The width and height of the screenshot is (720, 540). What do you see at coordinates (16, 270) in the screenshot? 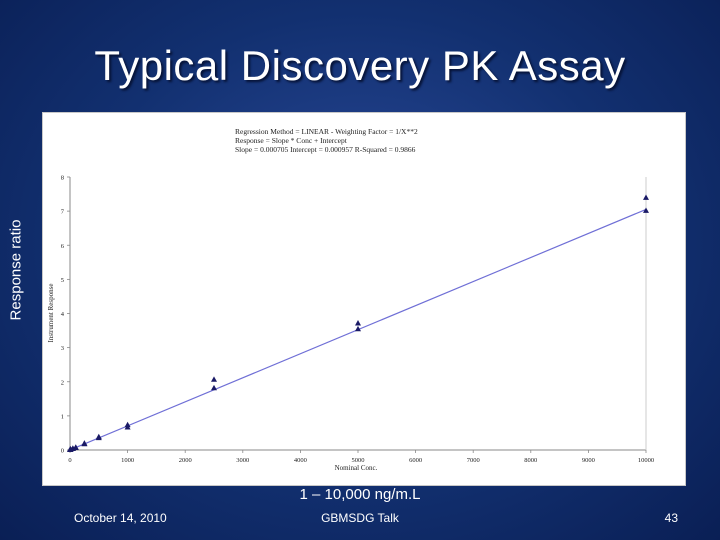
I see `y-axis-caption: Response ratio` at bounding box center [16, 270].